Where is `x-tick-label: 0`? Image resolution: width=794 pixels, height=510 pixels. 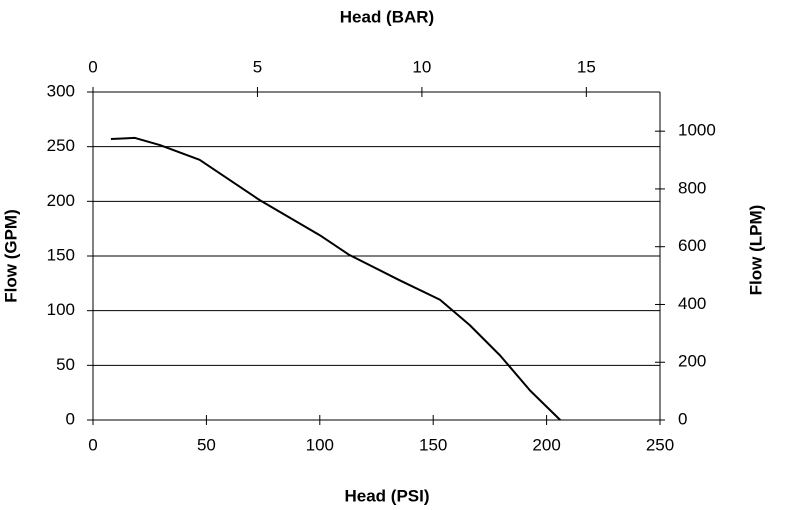 x-tick-label: 0 is located at coordinates (92, 444).